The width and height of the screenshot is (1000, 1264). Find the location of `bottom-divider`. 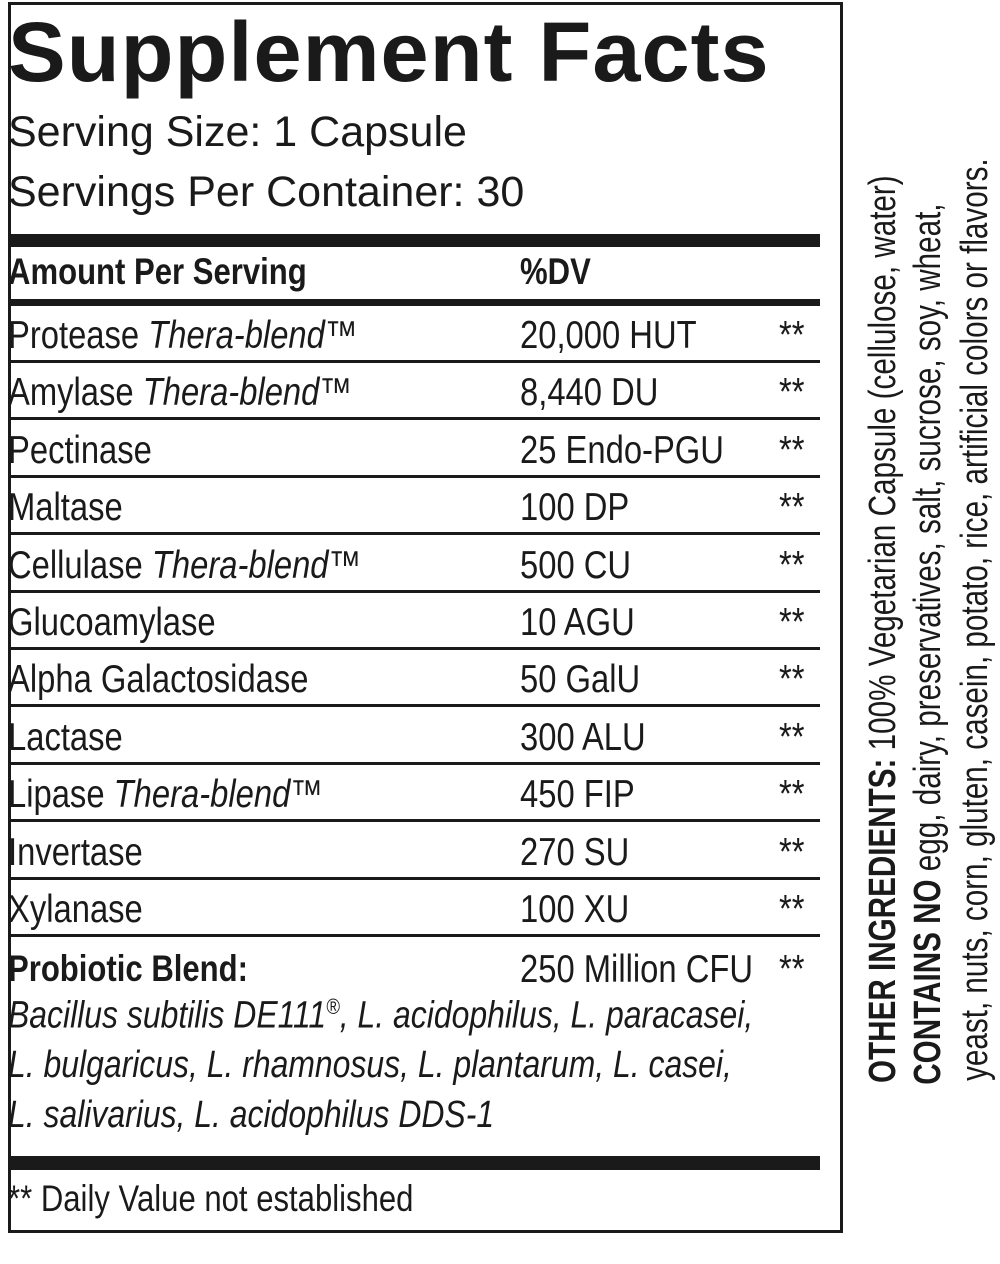

bottom-divider is located at coordinates (414, 1163).